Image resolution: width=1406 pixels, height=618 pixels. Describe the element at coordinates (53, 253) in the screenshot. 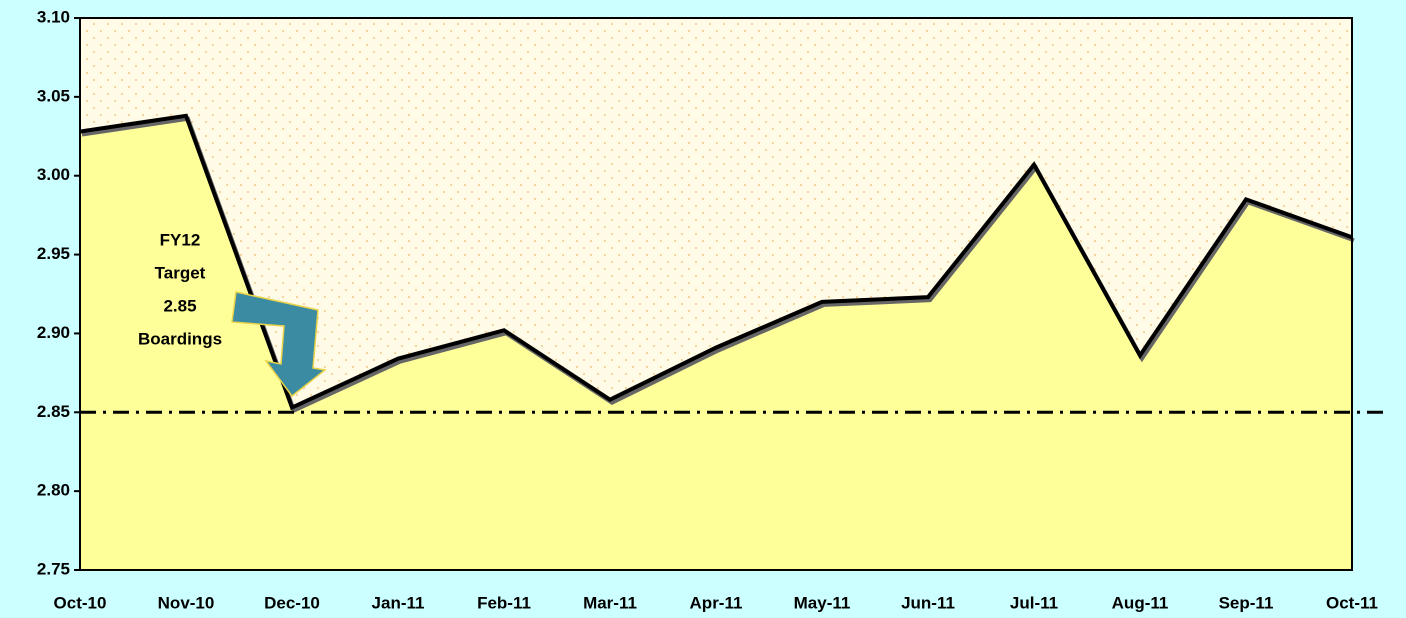

I see `y-tick-label: 2.95` at that location.